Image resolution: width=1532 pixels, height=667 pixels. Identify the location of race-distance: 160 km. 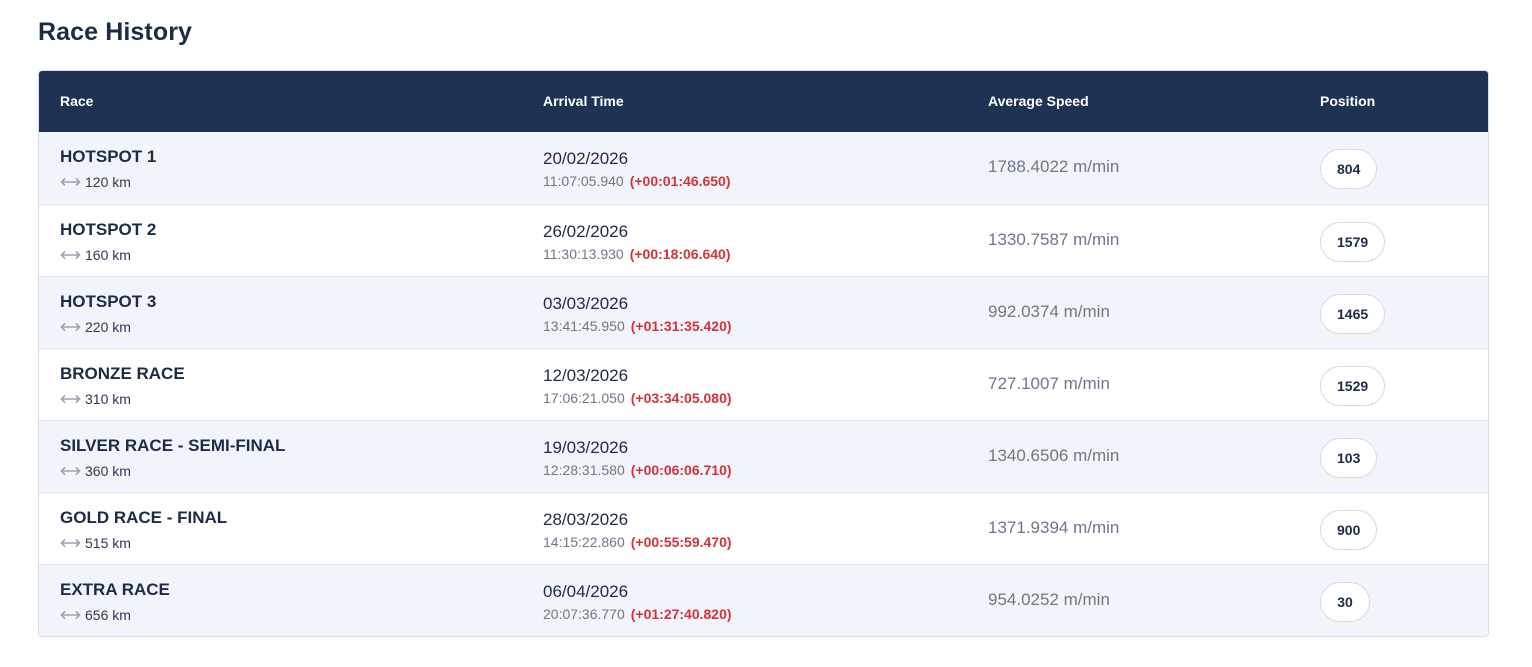
(95, 255).